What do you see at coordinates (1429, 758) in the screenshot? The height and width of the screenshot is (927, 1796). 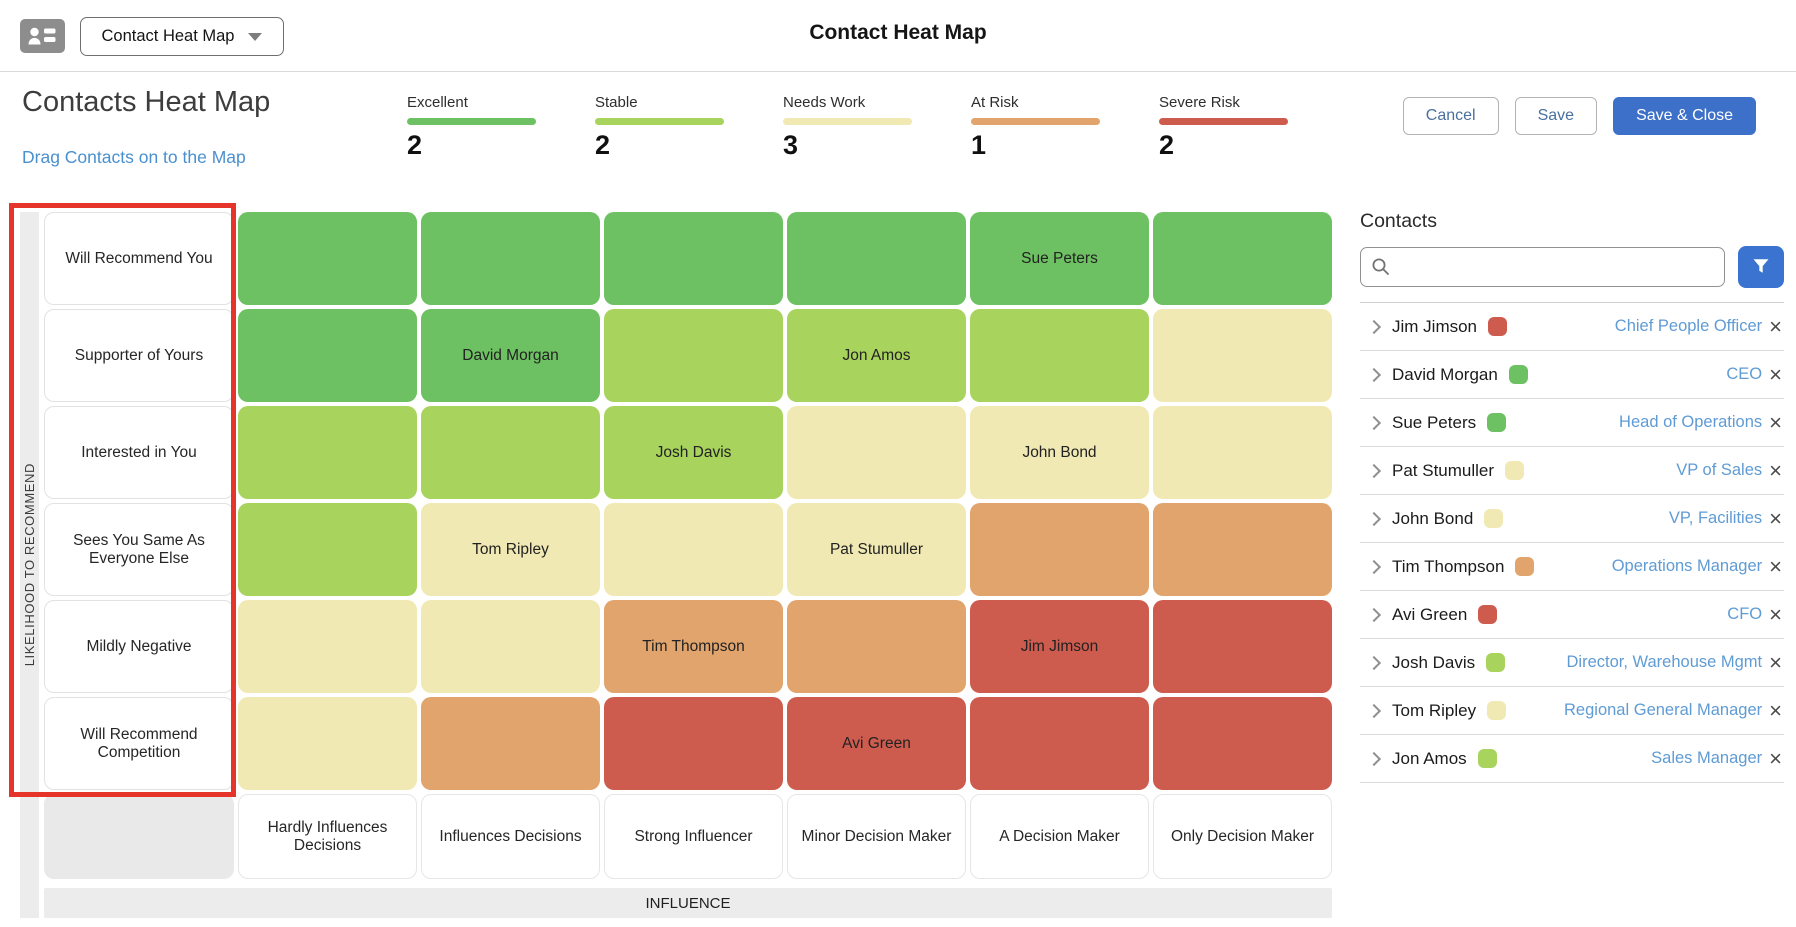 I see `contact-name: Jon Amos` at bounding box center [1429, 758].